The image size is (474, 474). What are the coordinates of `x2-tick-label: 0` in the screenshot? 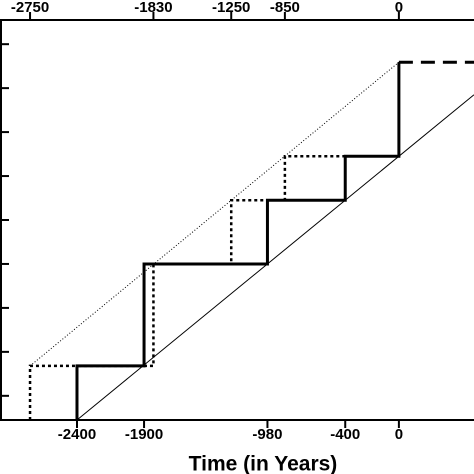 It's located at (399, 8).